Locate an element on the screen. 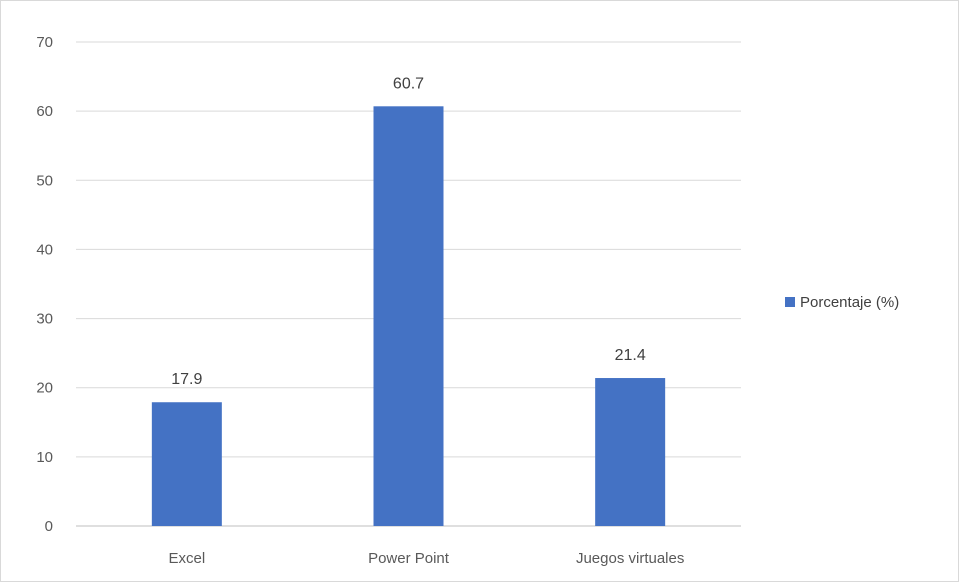 The width and height of the screenshot is (959, 582). bar-power-point is located at coordinates (408, 316).